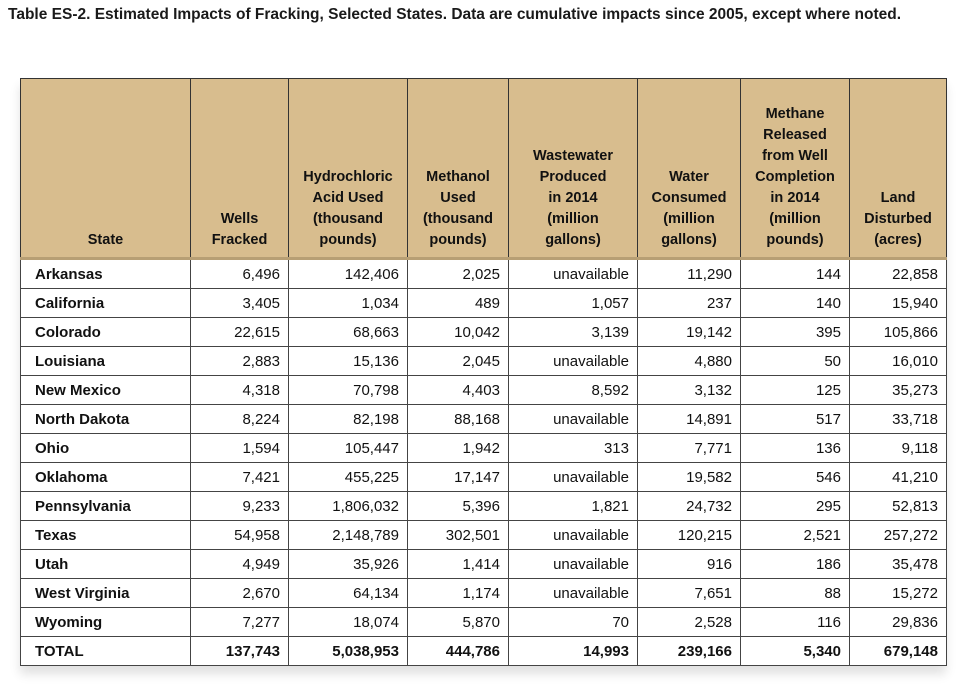 The image size is (980, 694). I want to click on cell-water-consumed: 7,651, so click(689, 593).